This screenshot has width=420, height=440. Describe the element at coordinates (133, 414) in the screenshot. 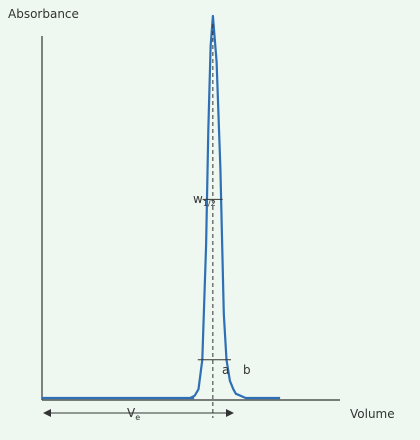

I see `ve-label: Ve` at that location.